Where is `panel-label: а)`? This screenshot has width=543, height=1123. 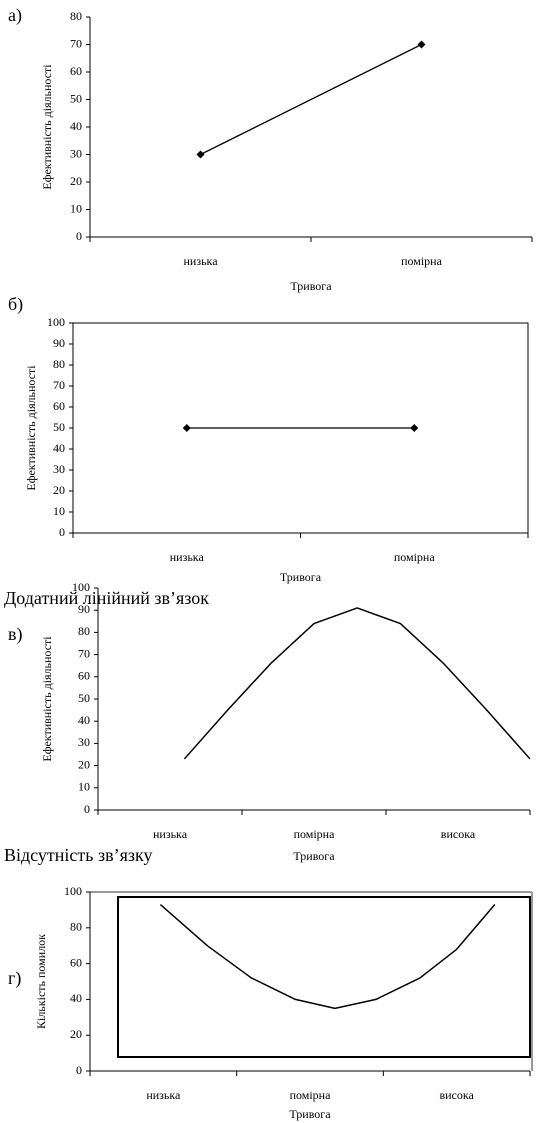 panel-label: а) is located at coordinates (15, 15).